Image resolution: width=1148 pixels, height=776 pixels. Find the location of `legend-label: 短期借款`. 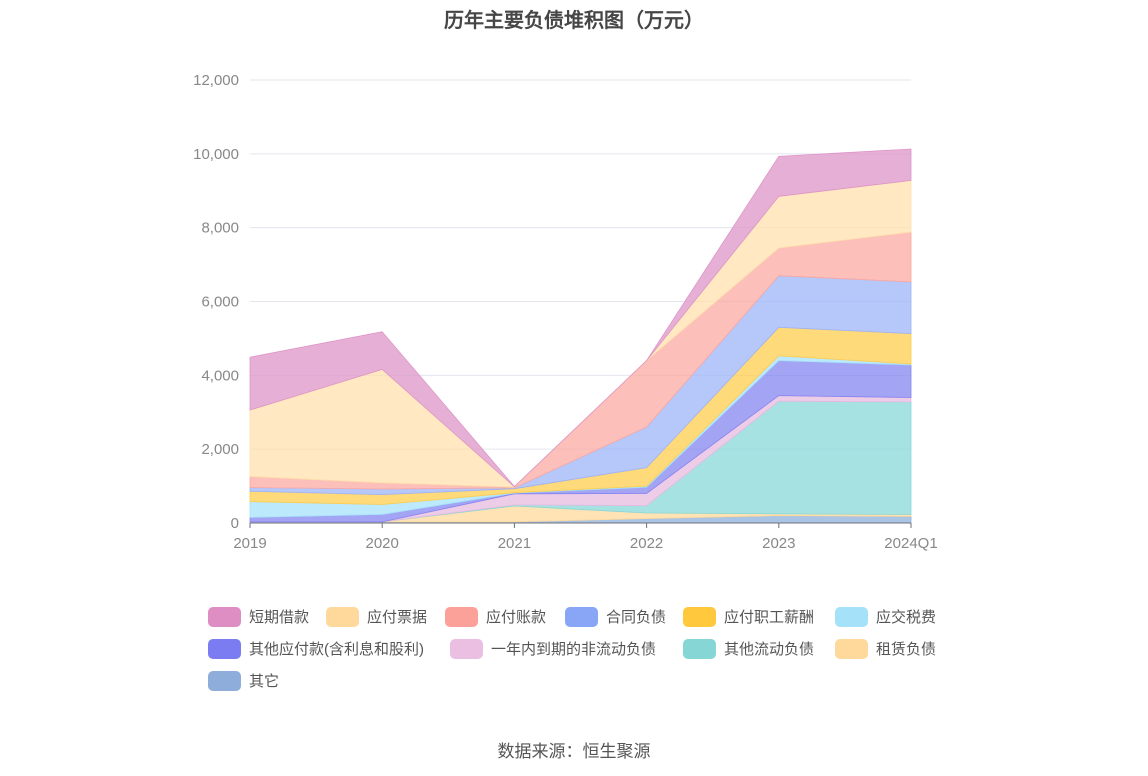

legend-label: 短期借款 is located at coordinates (279, 617).